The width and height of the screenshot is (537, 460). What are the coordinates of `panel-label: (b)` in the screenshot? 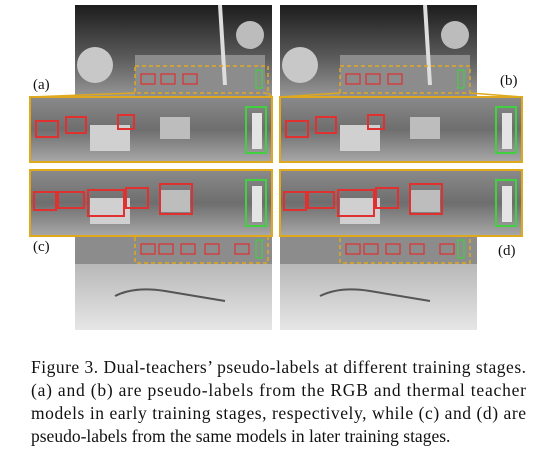 It's located at (509, 81).